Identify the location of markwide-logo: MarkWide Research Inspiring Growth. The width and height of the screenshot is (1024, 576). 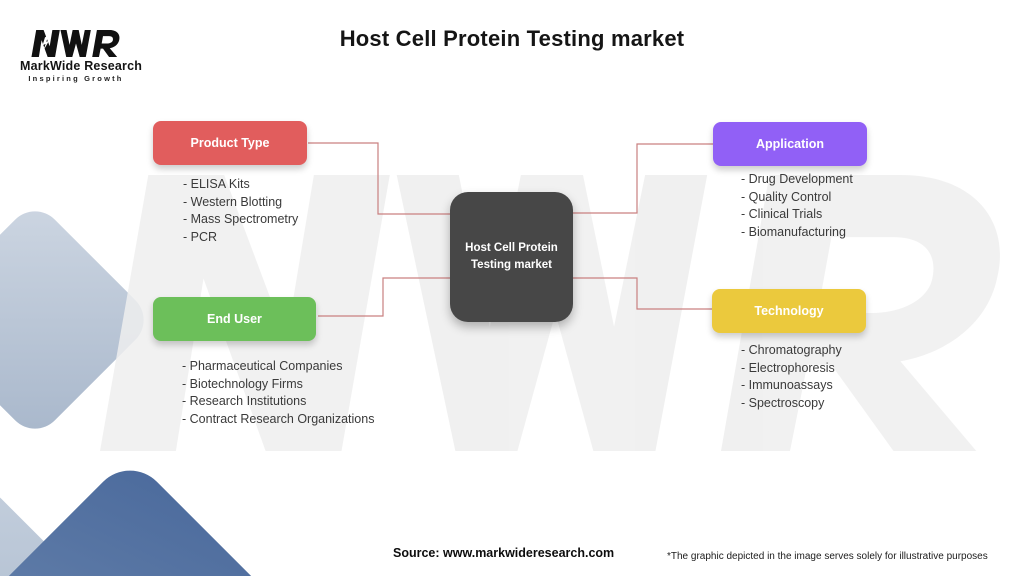
(81, 49).